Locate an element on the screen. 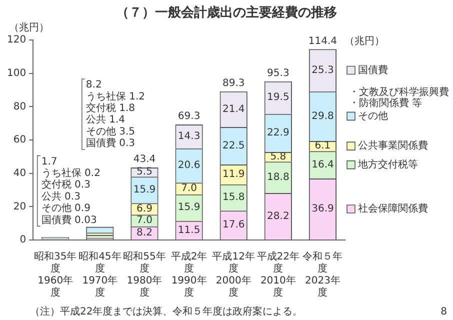 This screenshot has width=453, height=320. data-label: 8.2 is located at coordinates (144, 233).